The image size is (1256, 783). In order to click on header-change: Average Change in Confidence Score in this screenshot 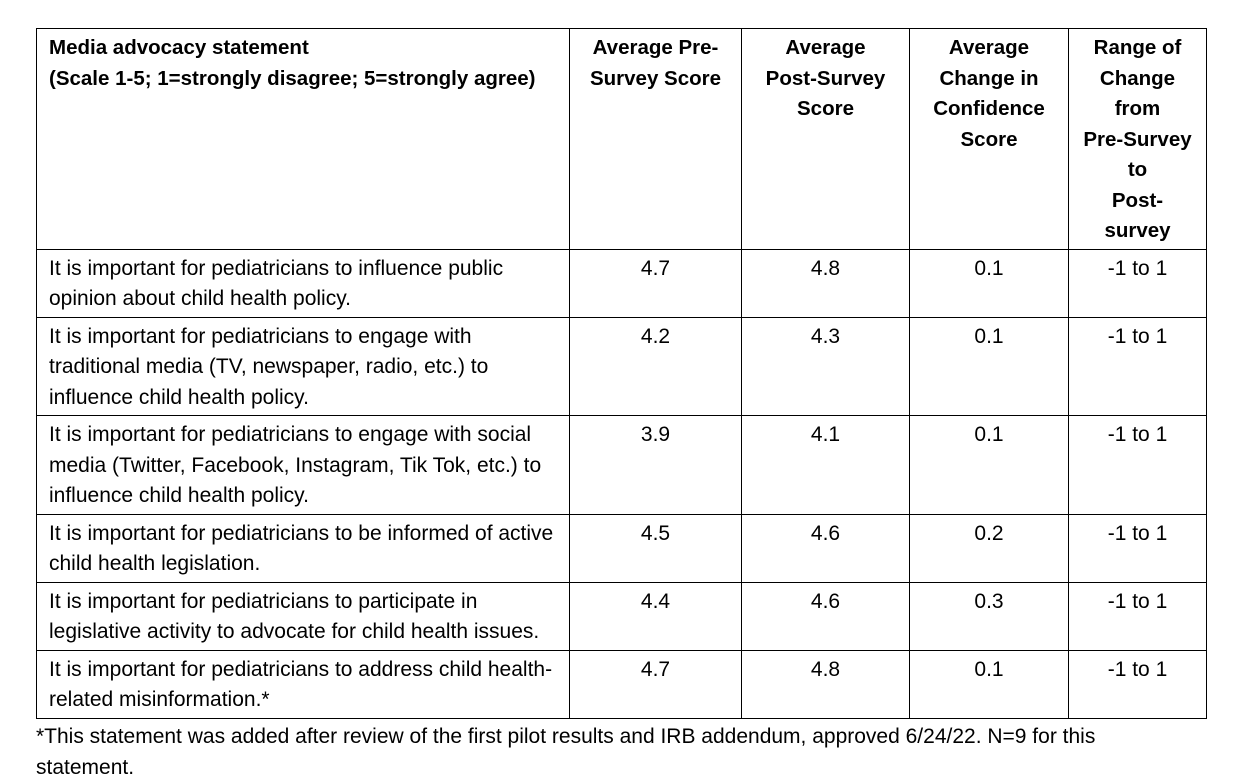, I will do `click(989, 139)`.